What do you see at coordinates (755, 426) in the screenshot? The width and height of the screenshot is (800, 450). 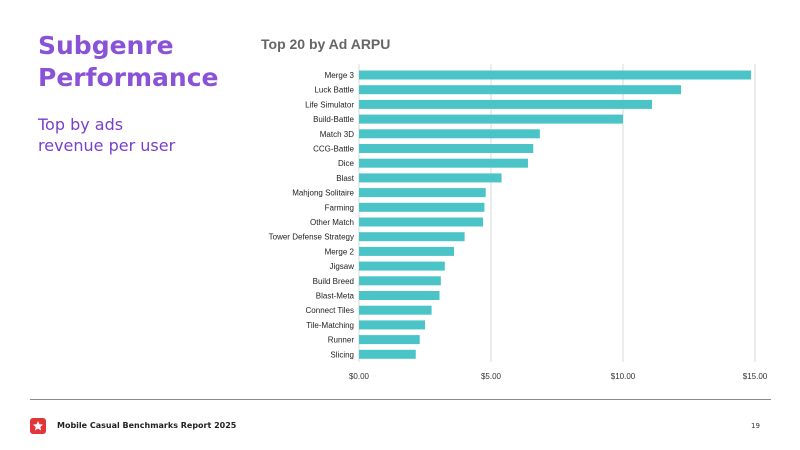 I see `page-number: 19` at bounding box center [755, 426].